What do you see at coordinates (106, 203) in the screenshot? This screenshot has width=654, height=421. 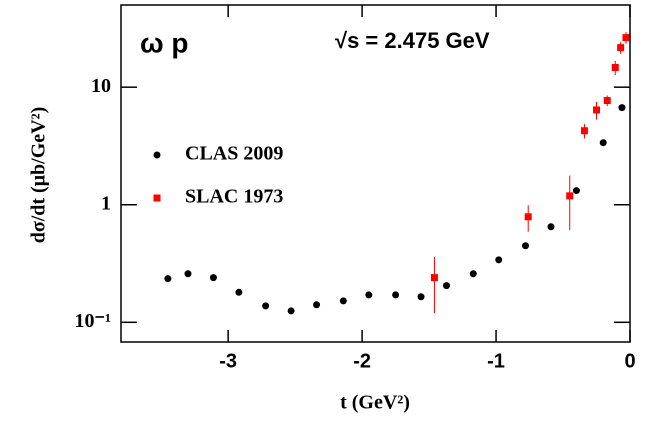 I see `y-tick-label: 1` at bounding box center [106, 203].